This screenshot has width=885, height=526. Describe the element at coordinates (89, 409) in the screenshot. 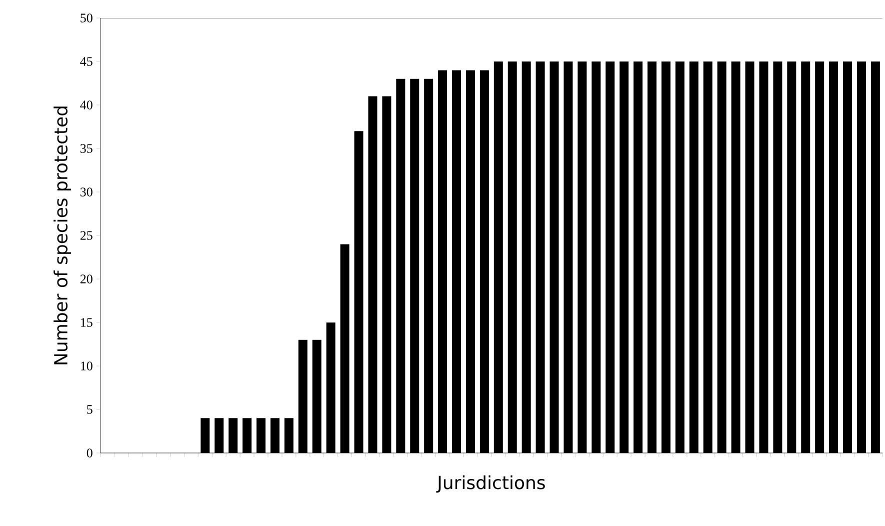

I see `y-tick-label: 5` at that location.